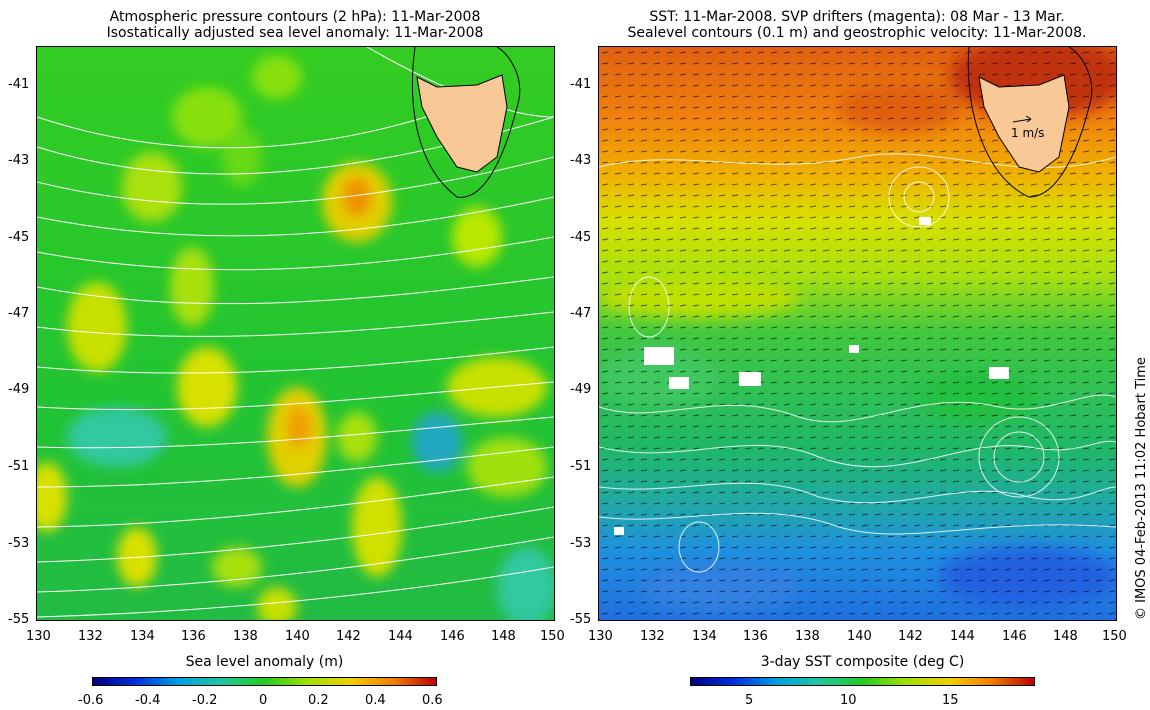  I want to click on left-colorbar-tick: 0.6, so click(432, 700).